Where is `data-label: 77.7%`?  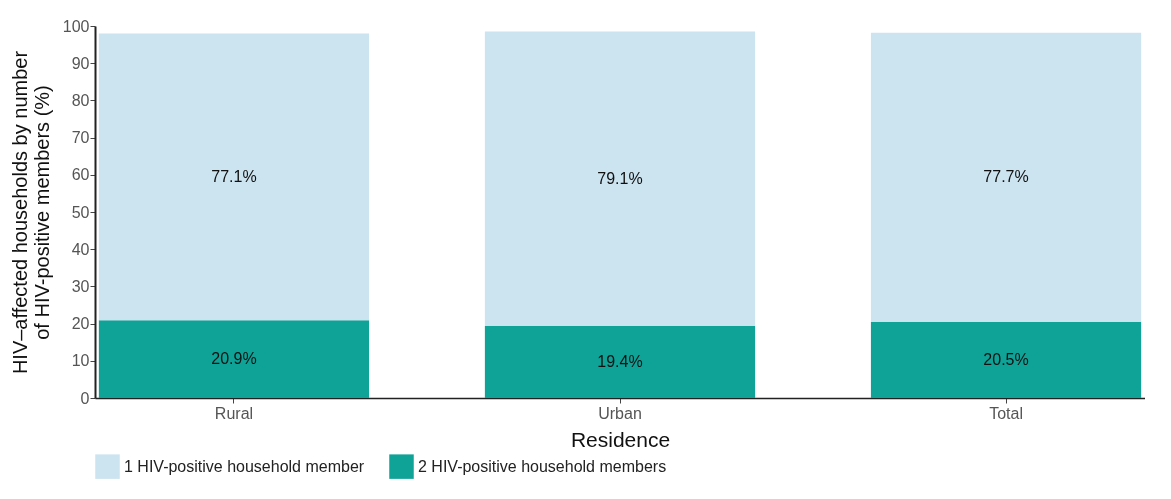
data-label: 77.7% is located at coordinates (1006, 177).